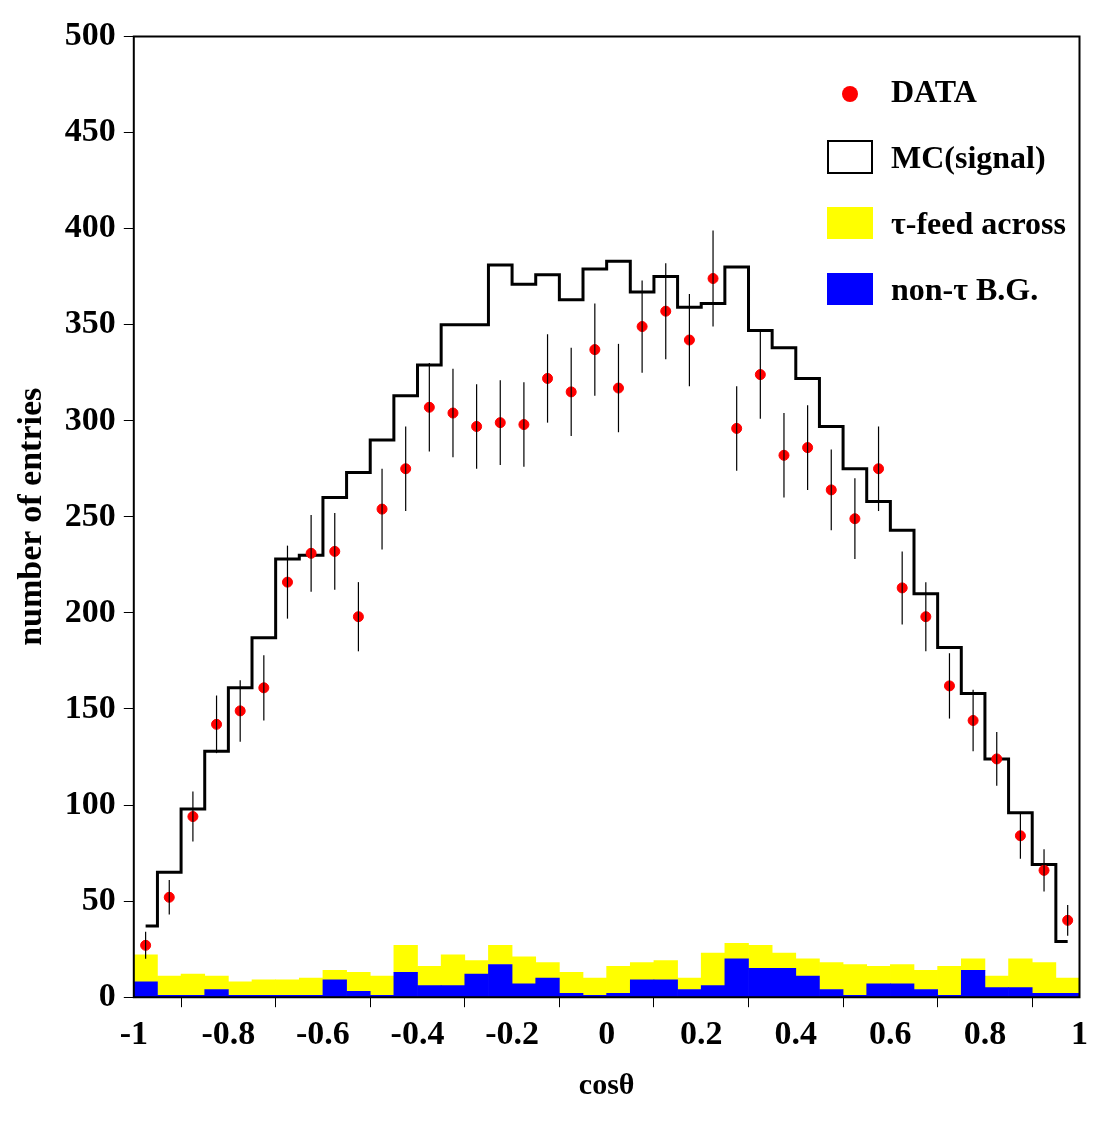  I want to click on x-tick-label: -0.6, so click(323, 1033).